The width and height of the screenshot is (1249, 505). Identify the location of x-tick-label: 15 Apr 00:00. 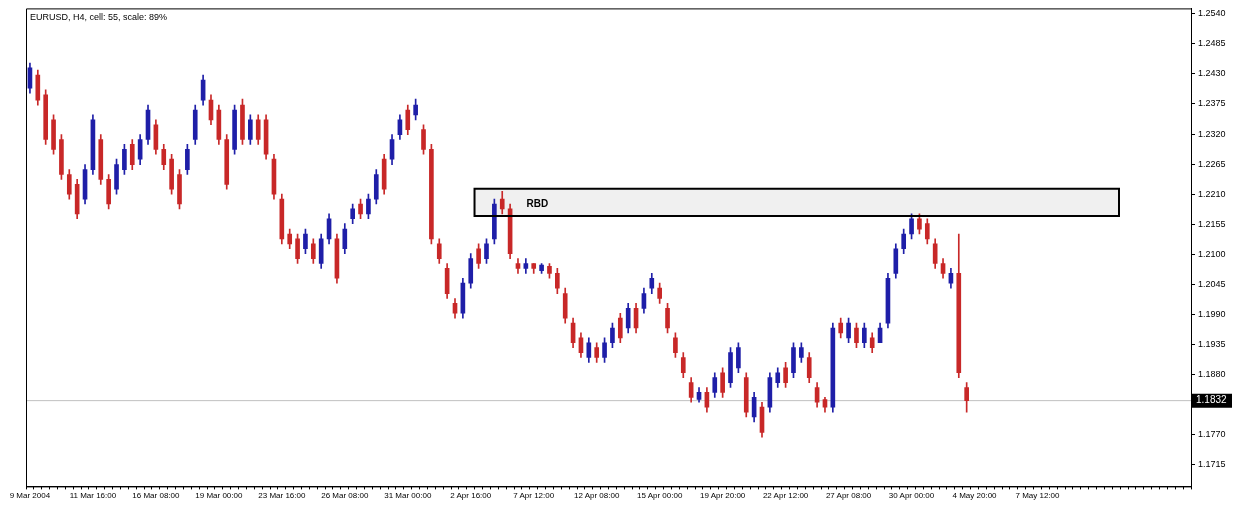
(659, 496).